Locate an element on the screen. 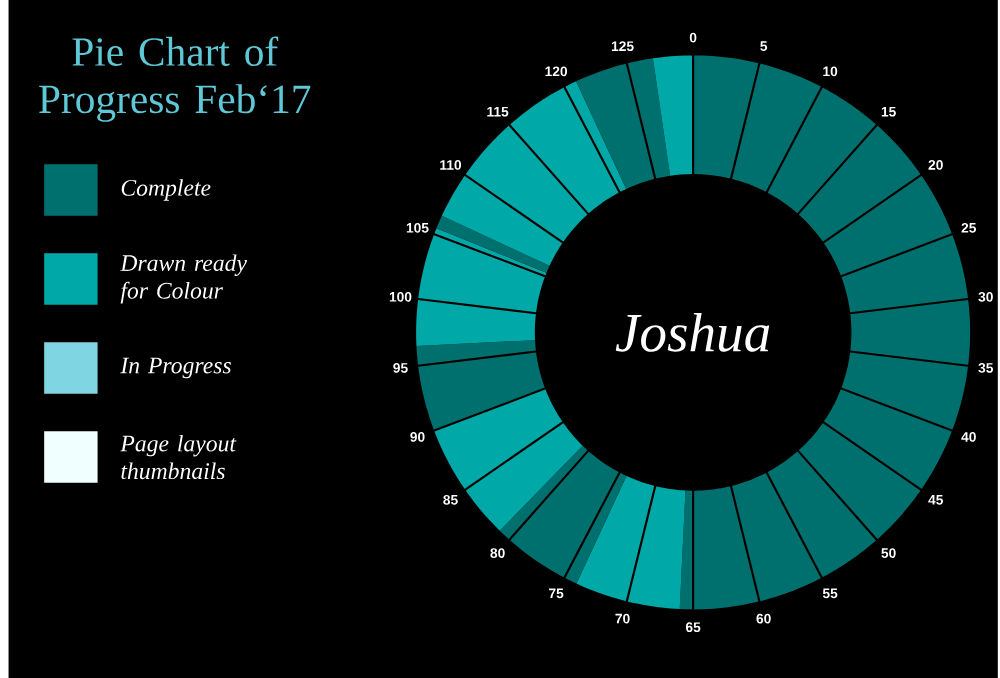 The height and width of the screenshot is (678, 1000). text: Joshua is located at coordinates (692, 332).